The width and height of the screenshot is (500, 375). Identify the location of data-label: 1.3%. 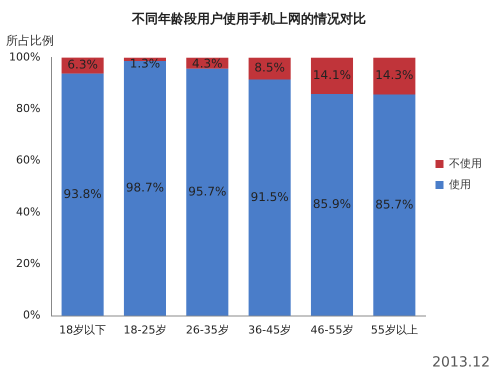
(145, 63).